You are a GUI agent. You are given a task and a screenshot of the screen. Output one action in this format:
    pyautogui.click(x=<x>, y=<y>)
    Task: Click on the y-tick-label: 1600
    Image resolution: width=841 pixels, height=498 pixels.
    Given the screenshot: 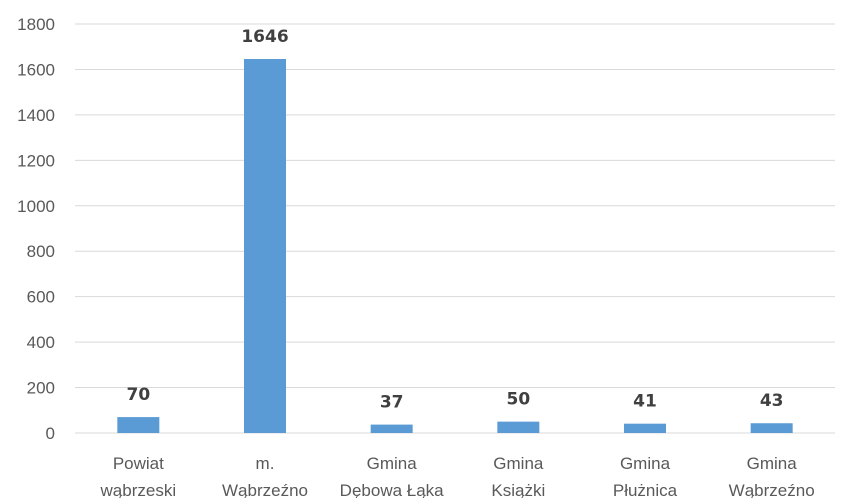 What is the action you would take?
    pyautogui.click(x=36, y=69)
    